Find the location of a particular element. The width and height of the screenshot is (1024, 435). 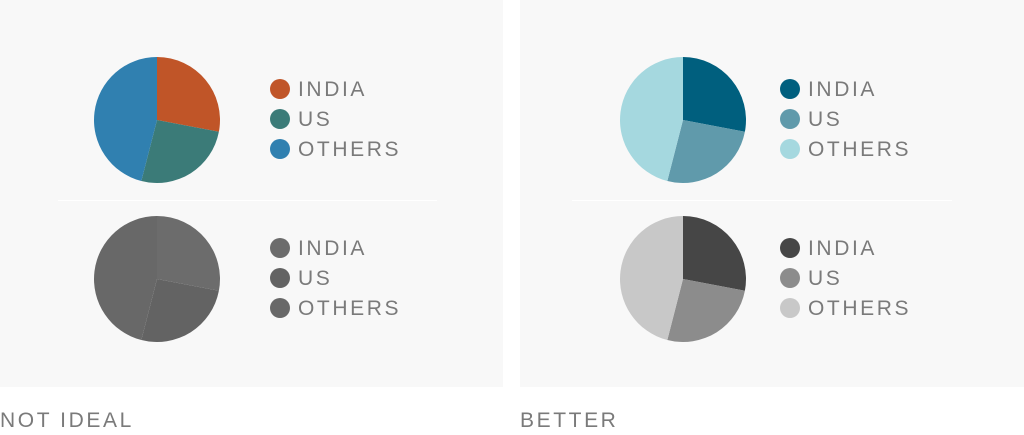

legend-better-color: INDIA US OTHERS is located at coordinates (845, 119).